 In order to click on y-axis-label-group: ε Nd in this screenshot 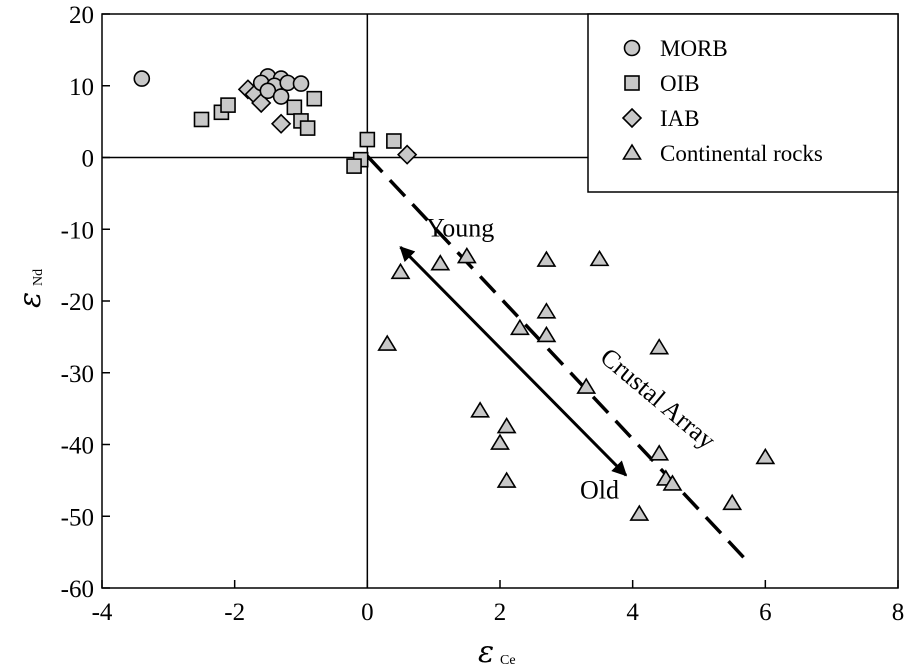, I will do `click(30, 288)`.